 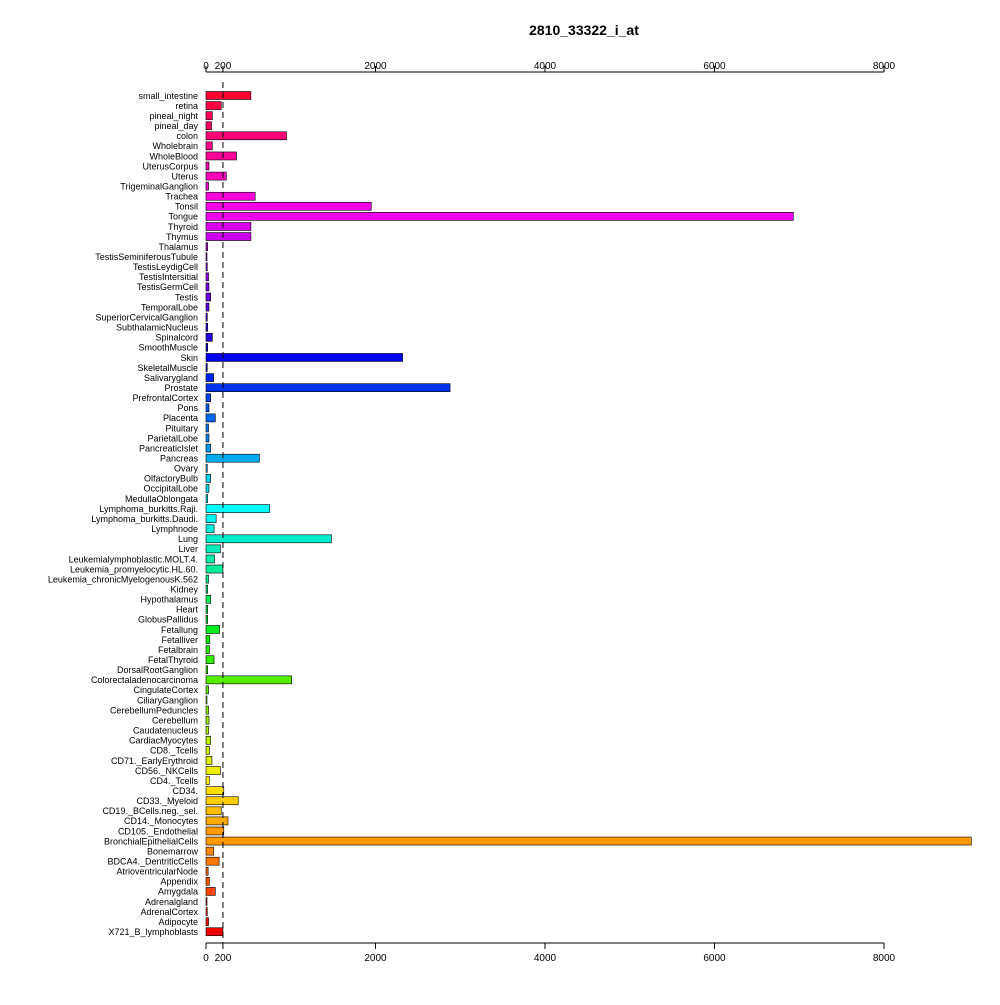 I want to click on category-label: SkeletalMuscle, so click(x=167, y=368).